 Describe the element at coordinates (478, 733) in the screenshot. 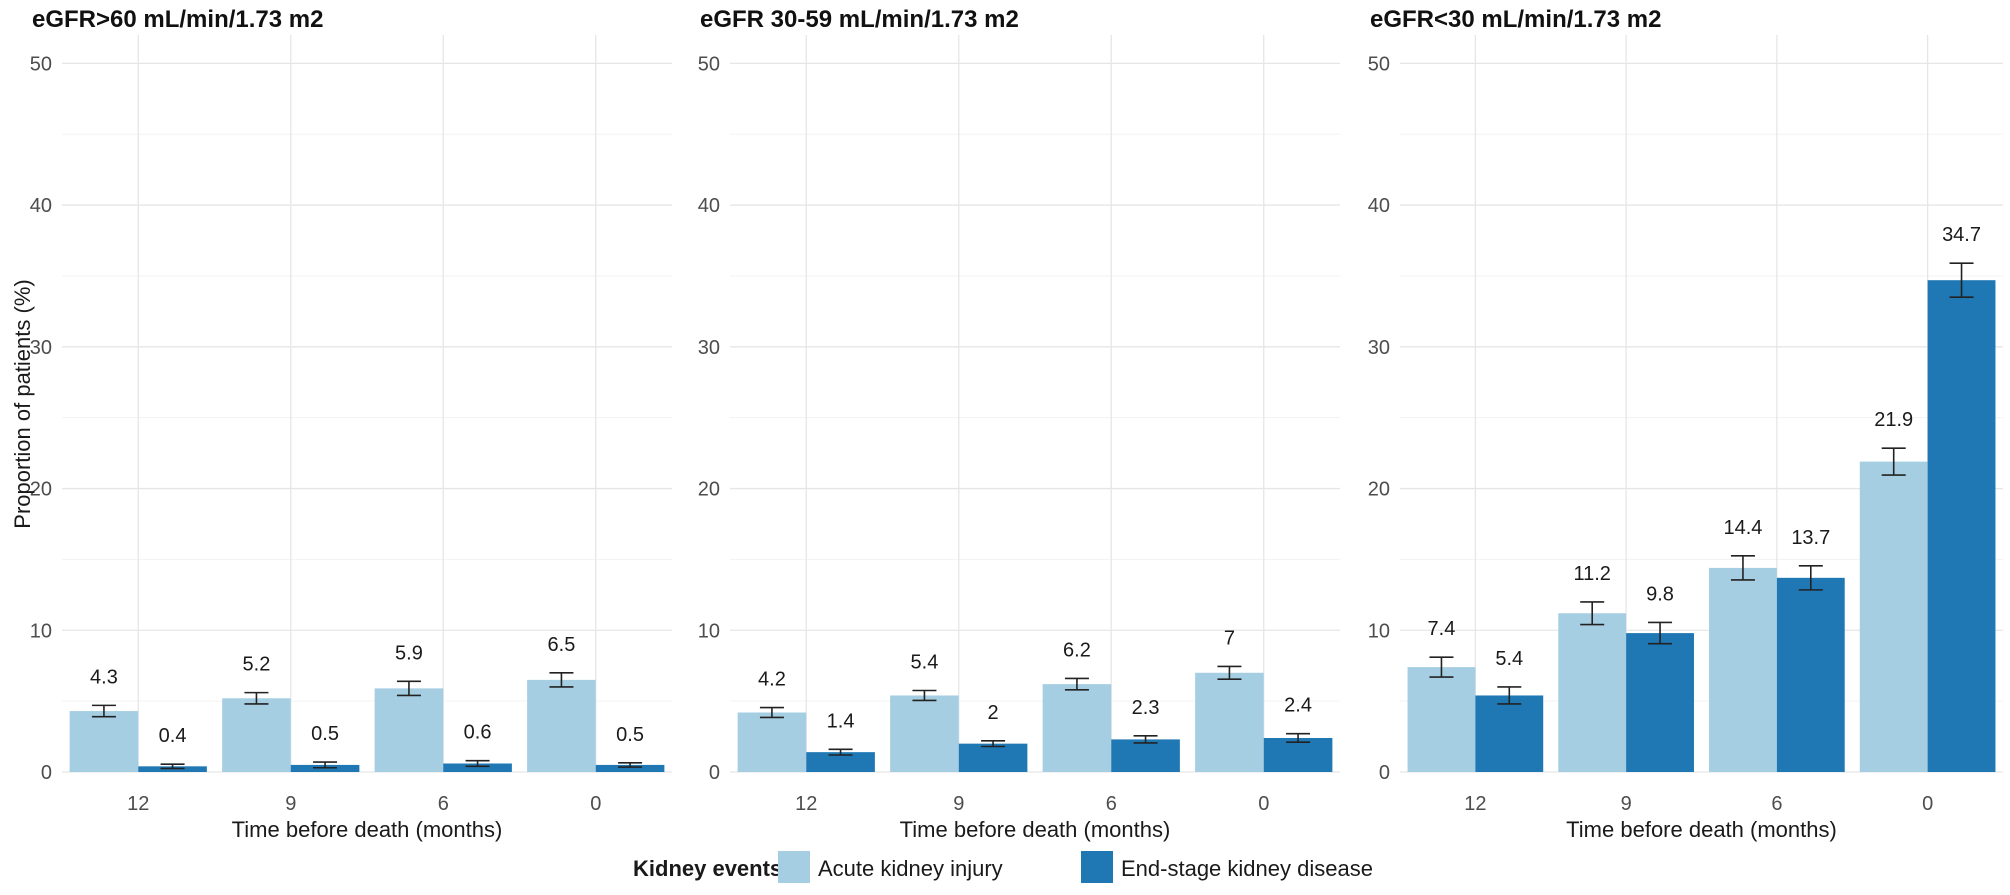

I see `data-label: 0.6` at that location.